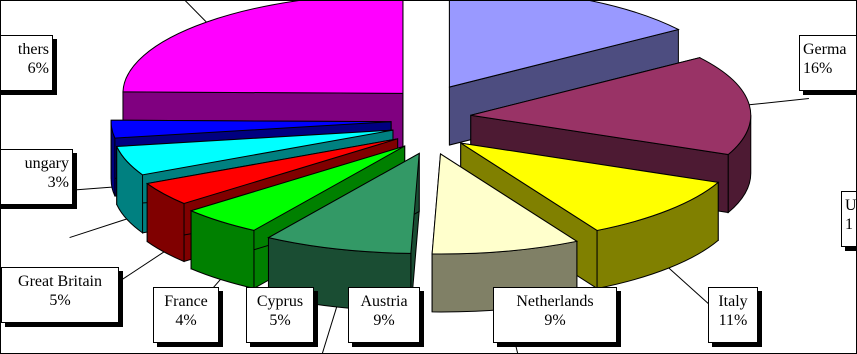  I want to click on leader-uk, so click(779, 102).